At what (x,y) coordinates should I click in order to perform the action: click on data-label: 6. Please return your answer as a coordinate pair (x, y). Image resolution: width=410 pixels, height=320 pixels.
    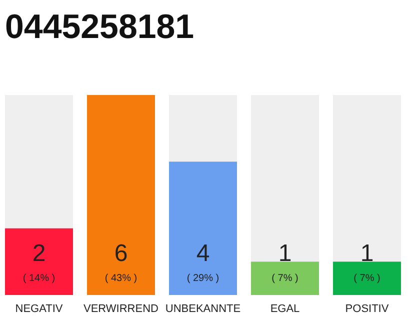
    Looking at the image, I should click on (121, 253).